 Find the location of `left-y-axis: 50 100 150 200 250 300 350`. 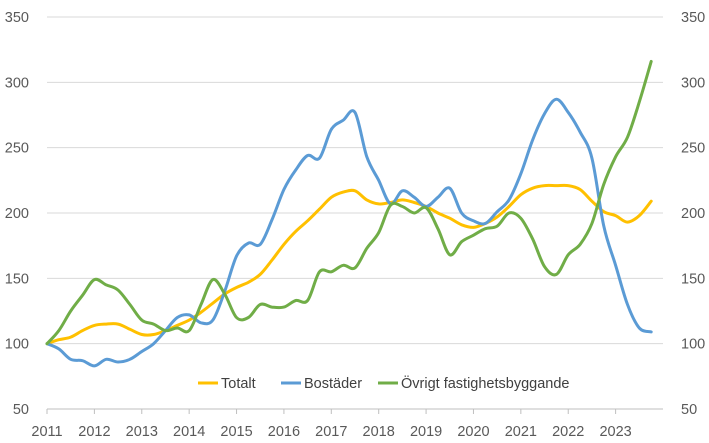

left-y-axis: 50 100 150 200 250 300 350 is located at coordinates (17, 214).